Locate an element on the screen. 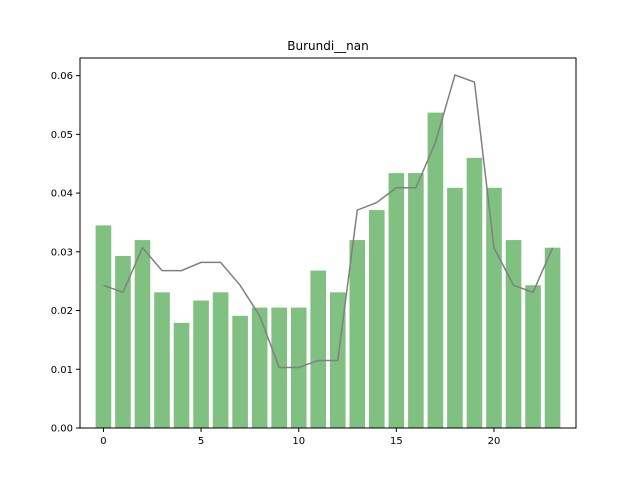 This screenshot has width=640, height=480. x-axis: 0 5 10 15 20 is located at coordinates (300, 437).